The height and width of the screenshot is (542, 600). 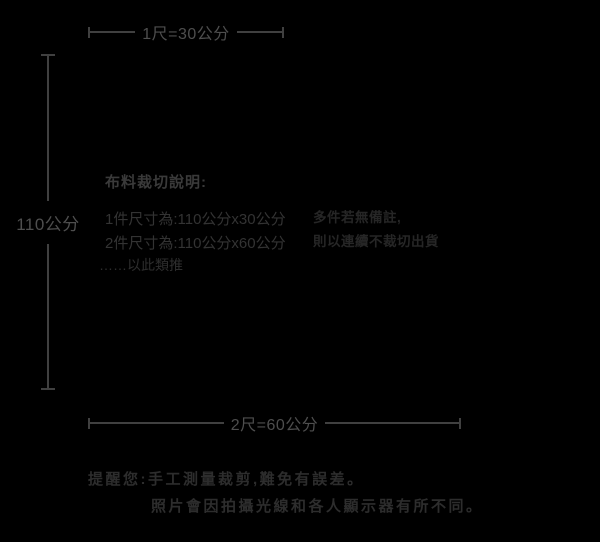 I want to click on left-dimension: 110公分, so click(x=47, y=222).